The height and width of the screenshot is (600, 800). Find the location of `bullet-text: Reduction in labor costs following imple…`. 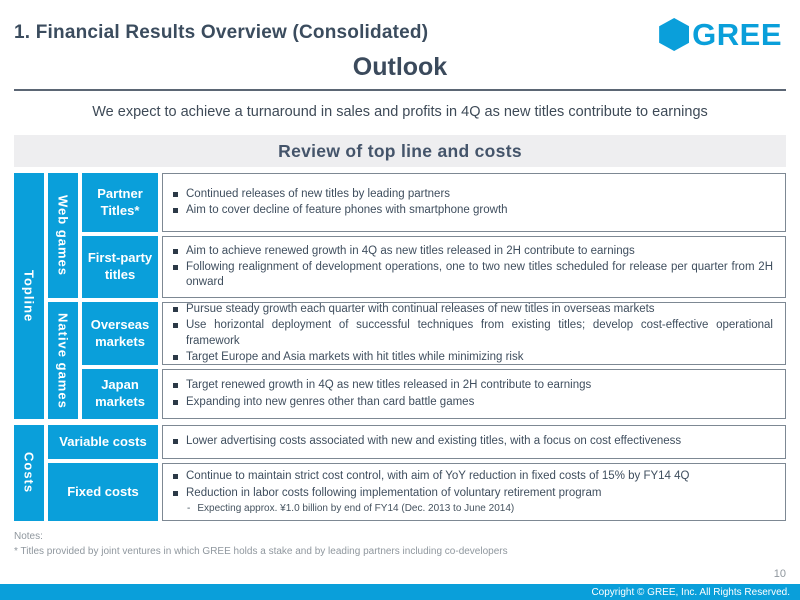

bullet-text: Reduction in labor costs following imple… is located at coordinates (394, 492).